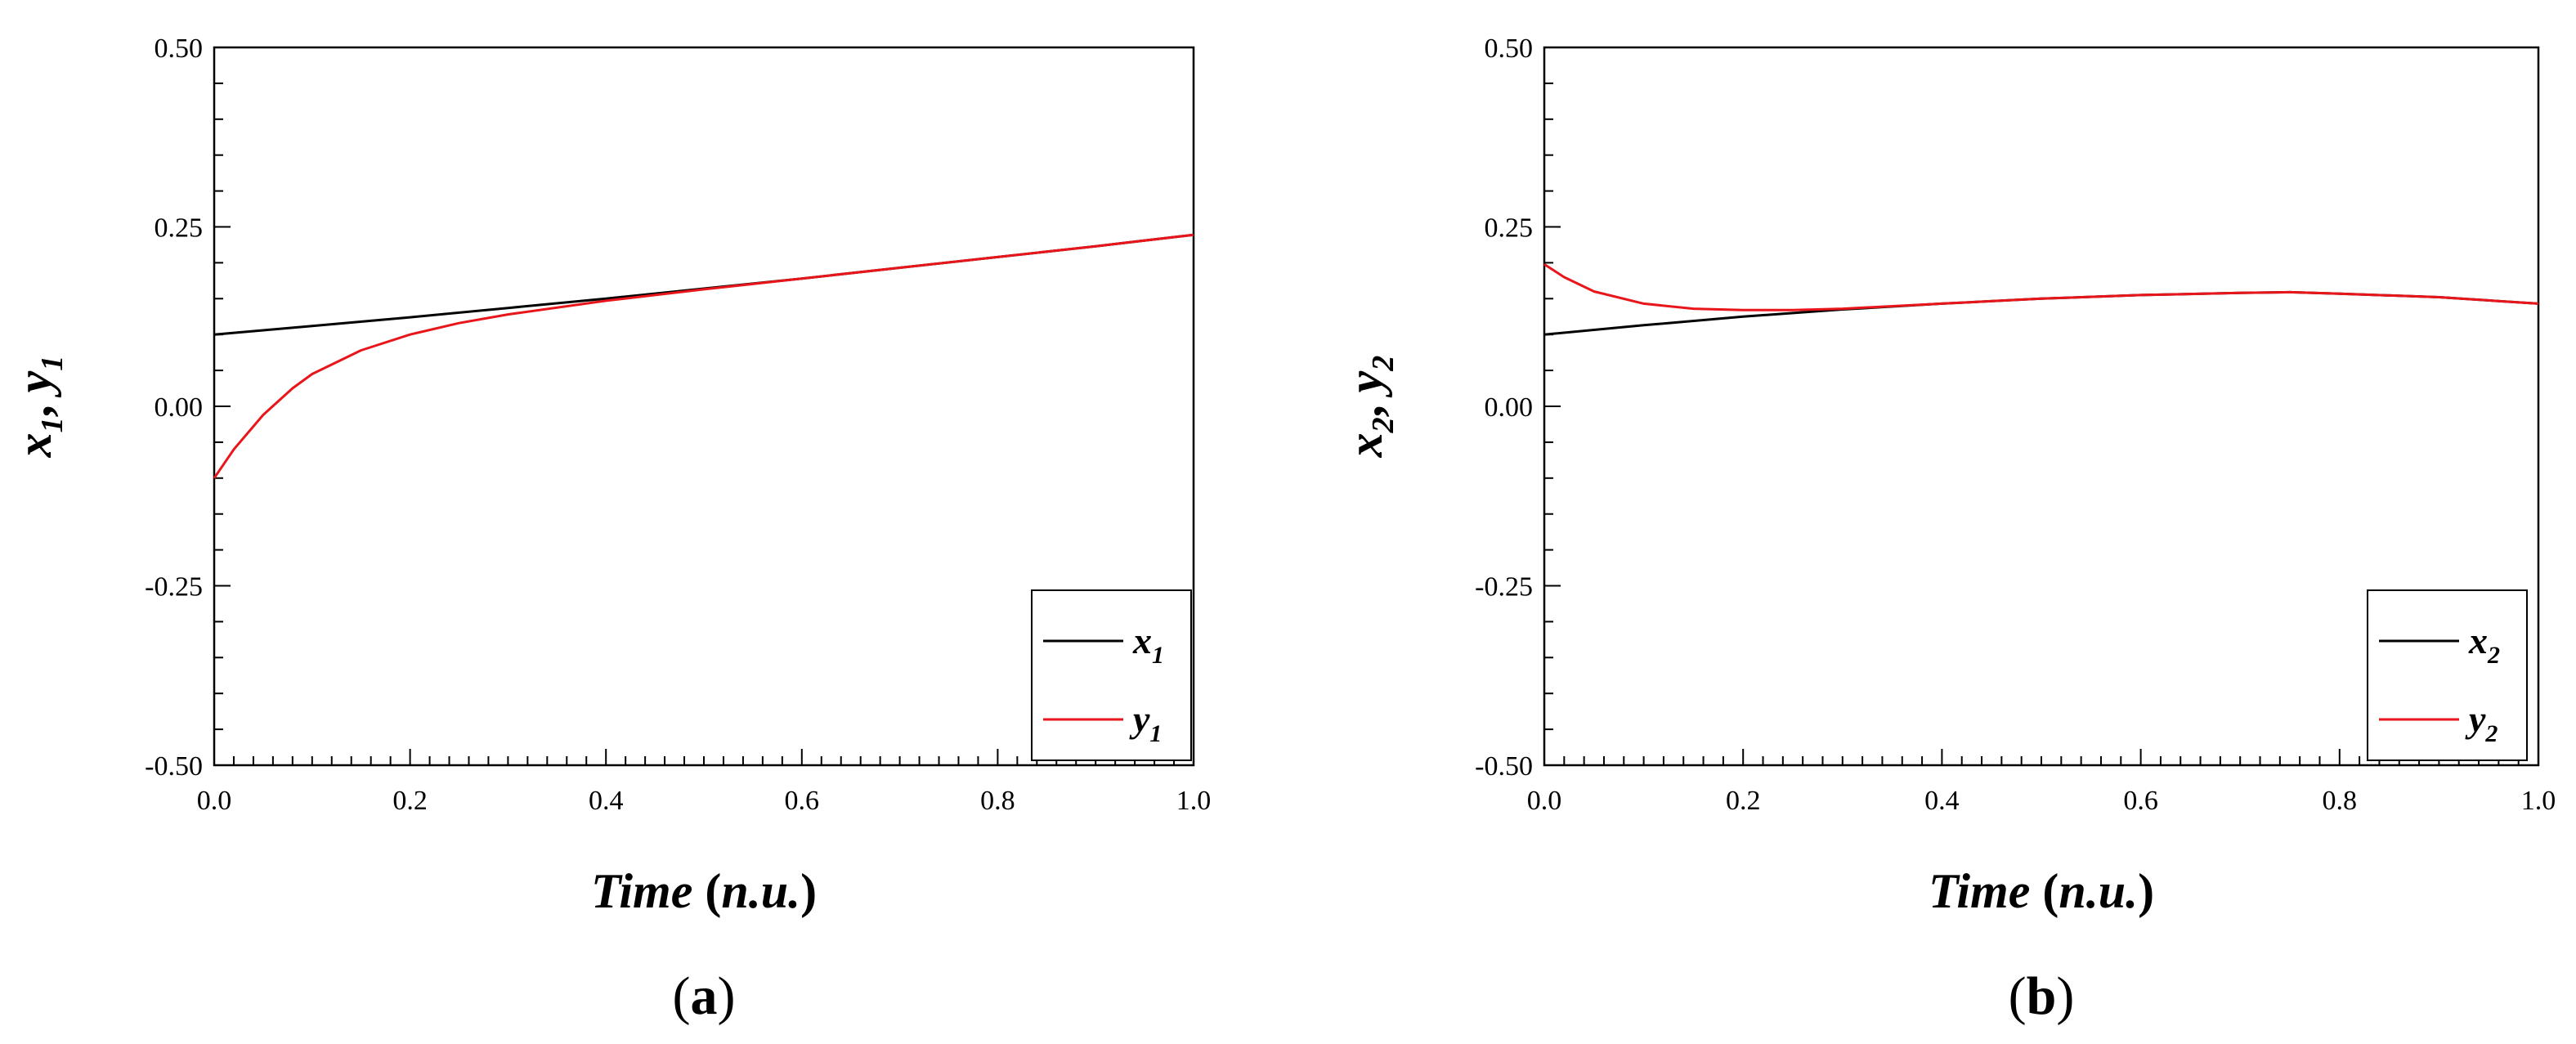 The height and width of the screenshot is (1044, 2576). I want to click on panel-b-y-tick-label: 0.25, so click(1510, 228).